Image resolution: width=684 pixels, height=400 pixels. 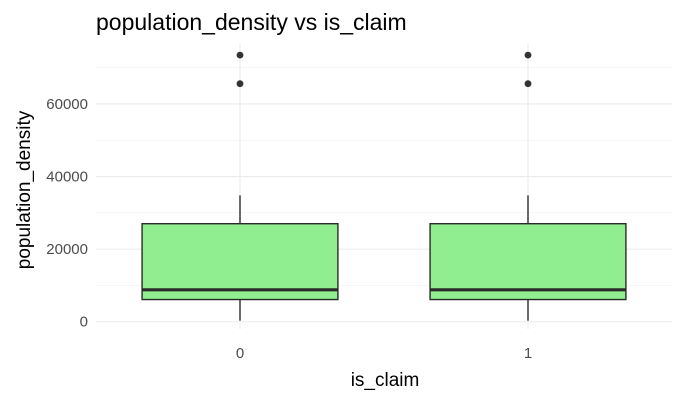 What do you see at coordinates (385, 380) in the screenshot?
I see `x-axis-title: is_claim` at bounding box center [385, 380].